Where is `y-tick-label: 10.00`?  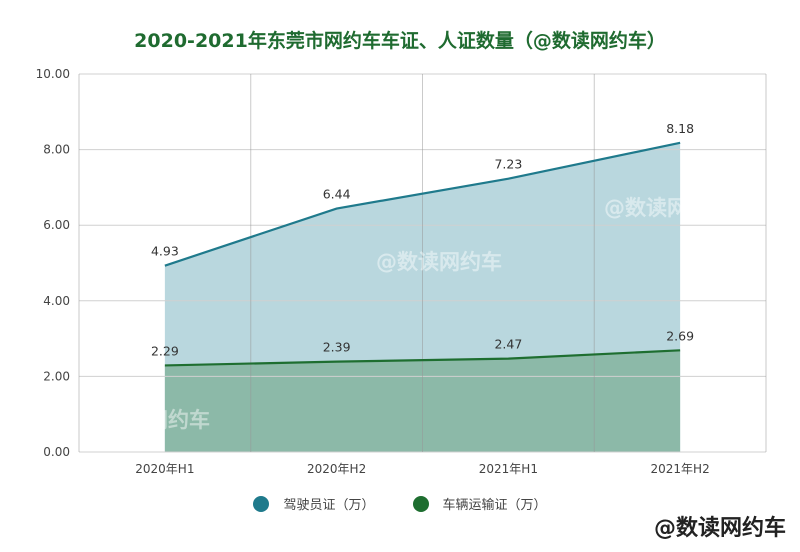
y-tick-label: 10.00 is located at coordinates (53, 74).